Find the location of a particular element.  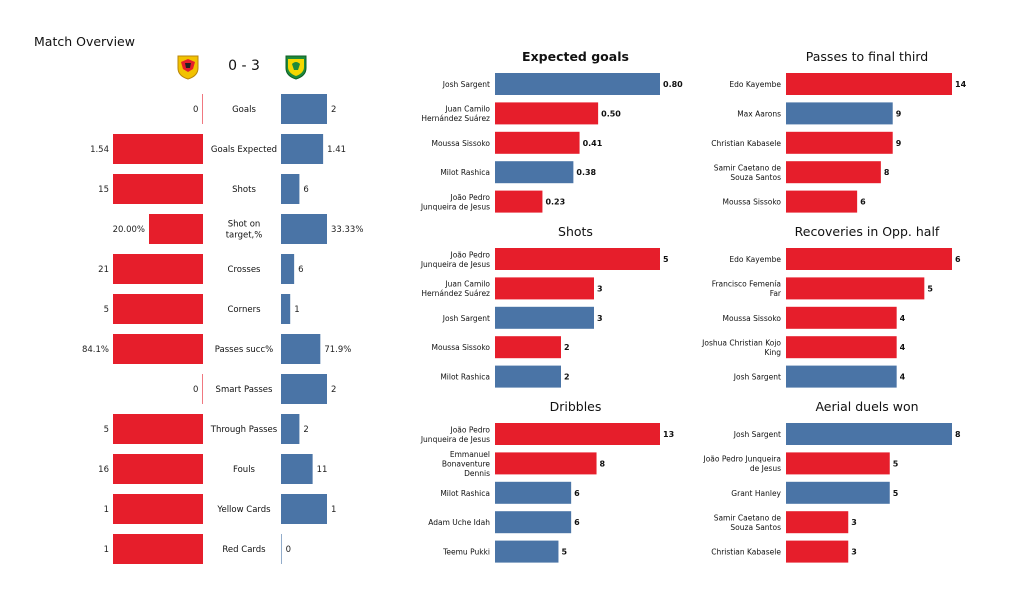

player-label-recoveries-4: Josh Sargent is located at coordinates (757, 377).